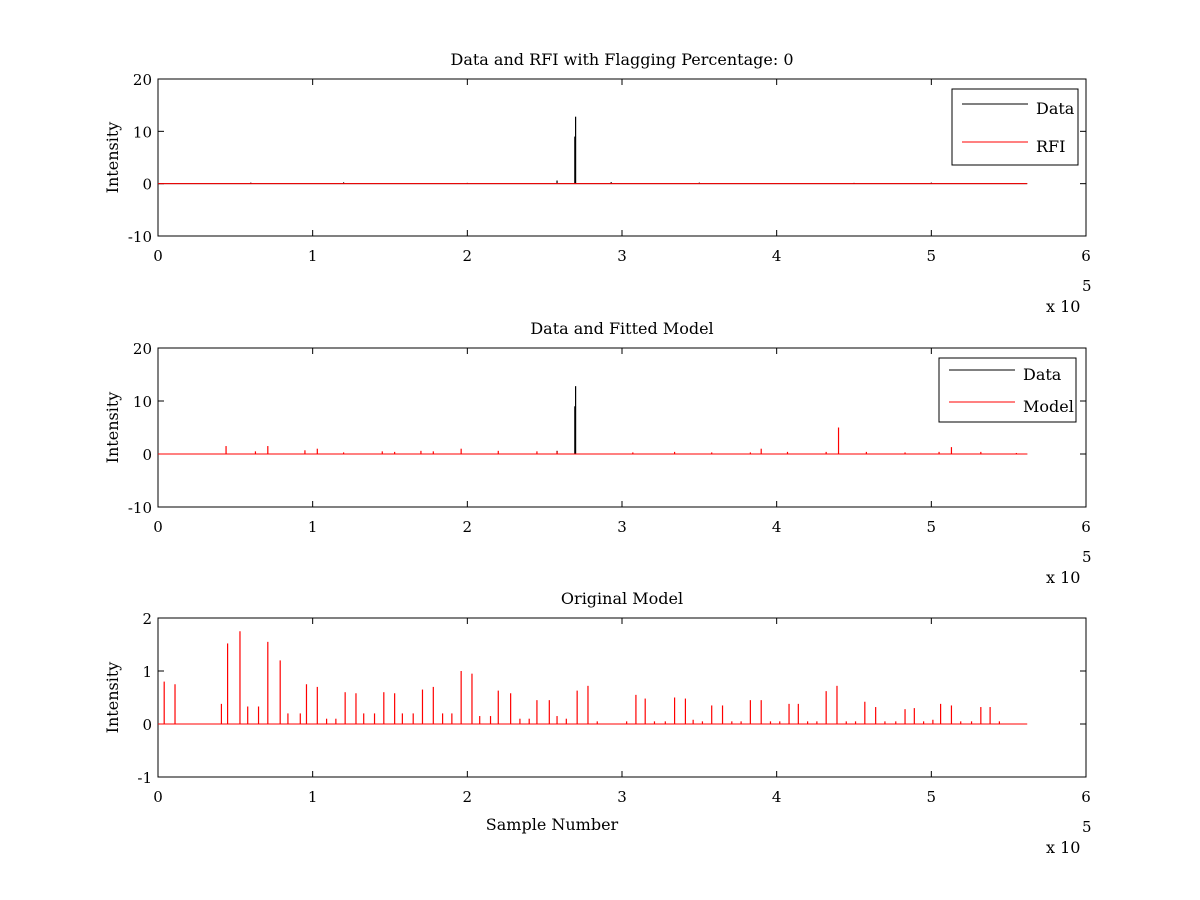  What do you see at coordinates (622, 598) in the screenshot?
I see `chart-title: Original Model` at bounding box center [622, 598].